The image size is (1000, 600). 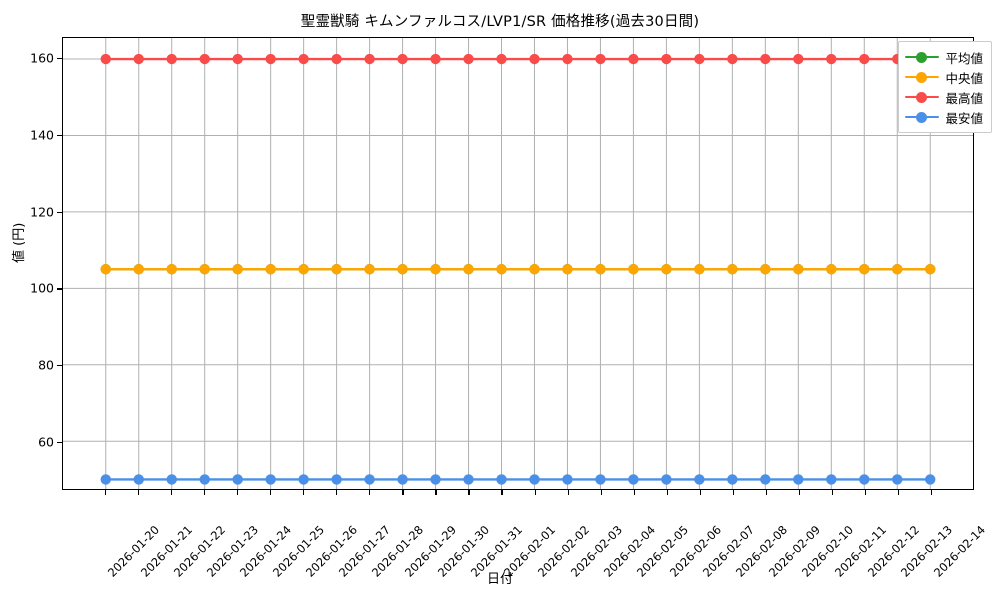 What do you see at coordinates (964, 98) in the screenshot?
I see `legend-label: 最高値` at bounding box center [964, 98].